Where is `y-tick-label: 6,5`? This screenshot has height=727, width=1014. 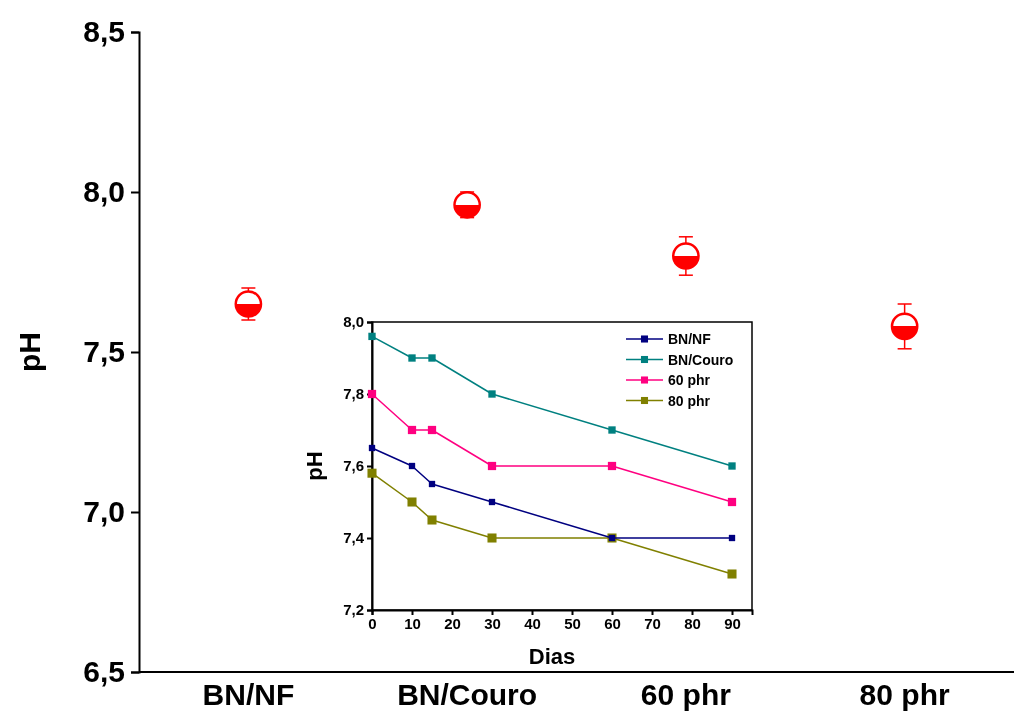 y-tick-label: 6,5 is located at coordinates (104, 672).